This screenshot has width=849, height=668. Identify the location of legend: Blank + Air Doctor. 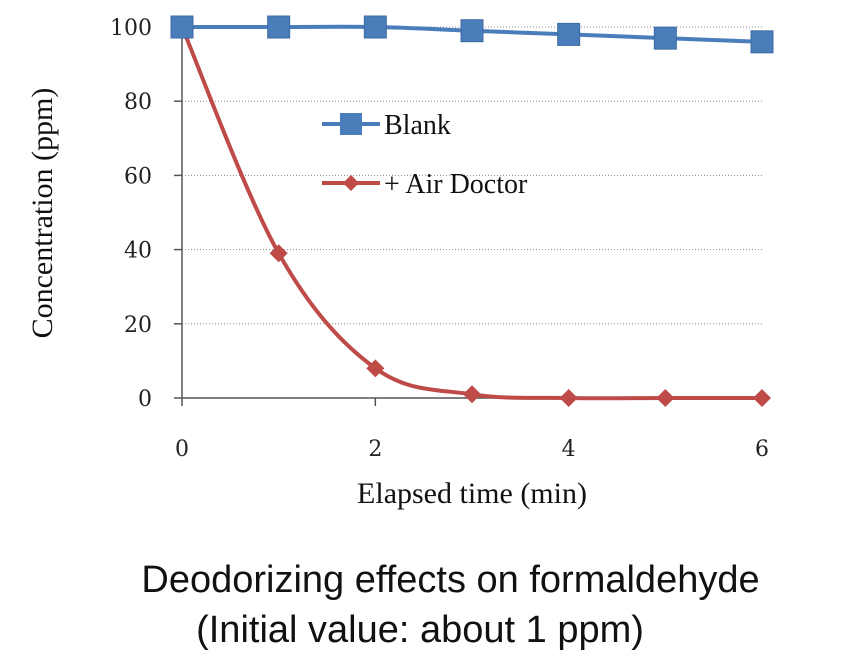
(425, 155).